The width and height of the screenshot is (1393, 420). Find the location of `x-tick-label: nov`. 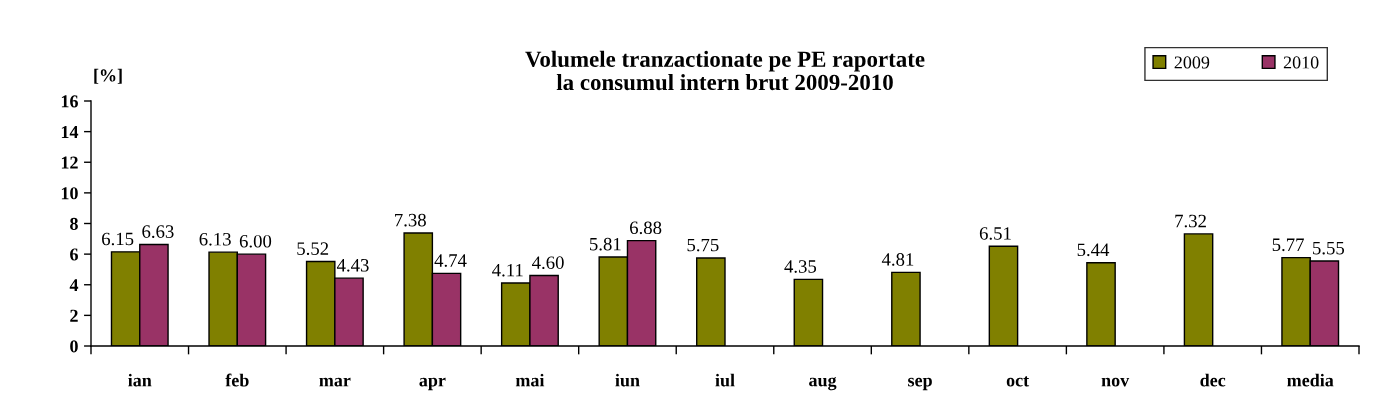

x-tick-label: nov is located at coordinates (1115, 382).